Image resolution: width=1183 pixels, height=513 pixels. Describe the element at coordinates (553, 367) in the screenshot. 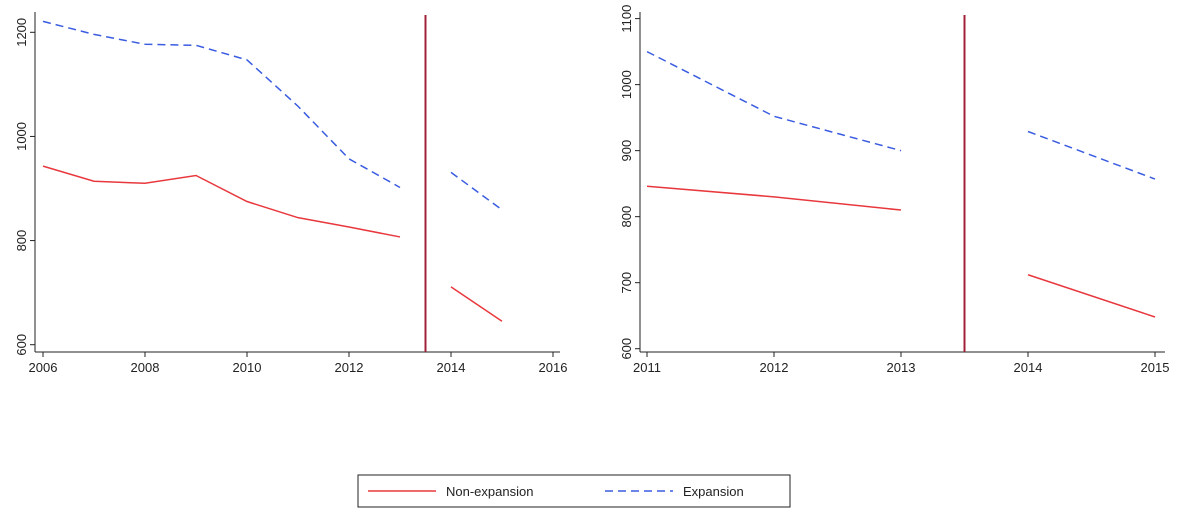

I see `x-tick-label: 2016` at that location.